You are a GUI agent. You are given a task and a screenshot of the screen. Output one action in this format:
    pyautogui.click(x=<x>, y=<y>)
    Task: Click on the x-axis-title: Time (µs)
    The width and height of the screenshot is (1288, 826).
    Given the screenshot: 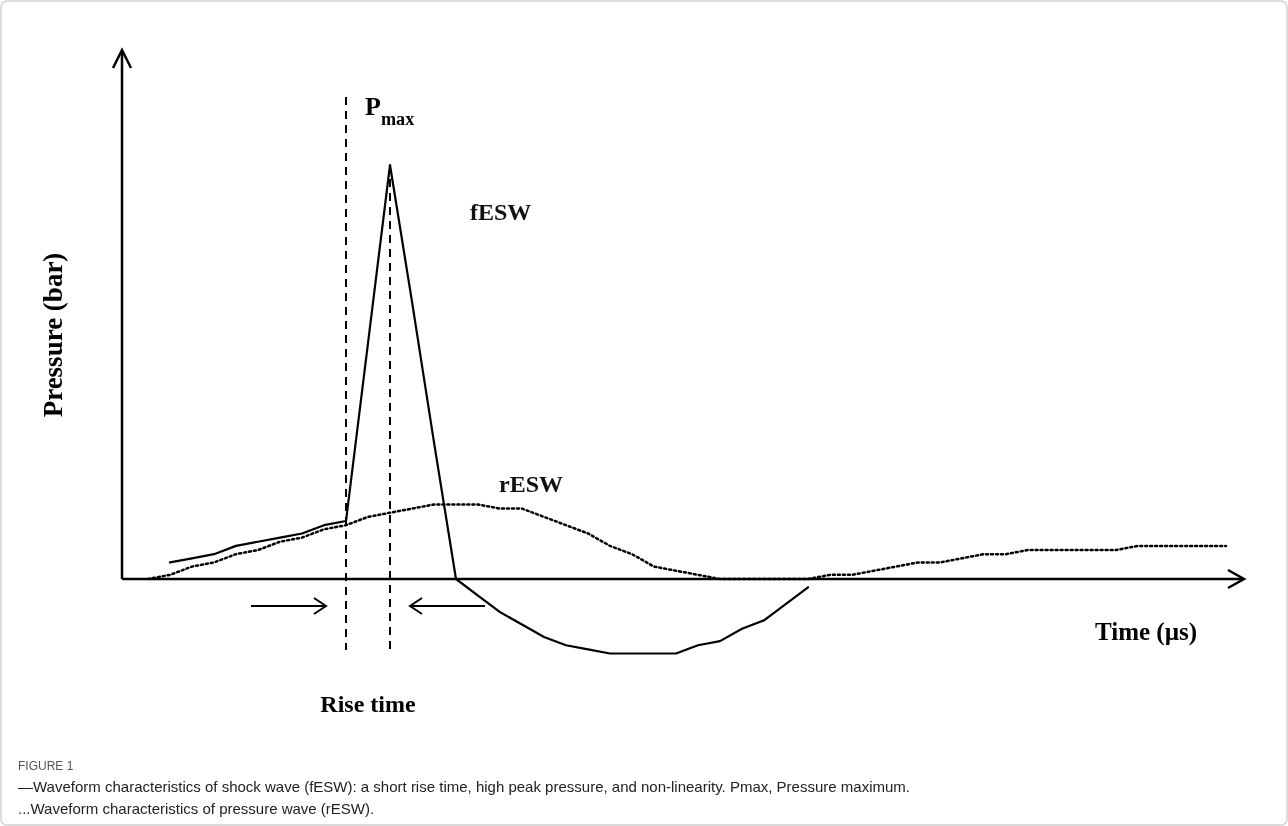 What is the action you would take?
    pyautogui.click(x=1146, y=632)
    